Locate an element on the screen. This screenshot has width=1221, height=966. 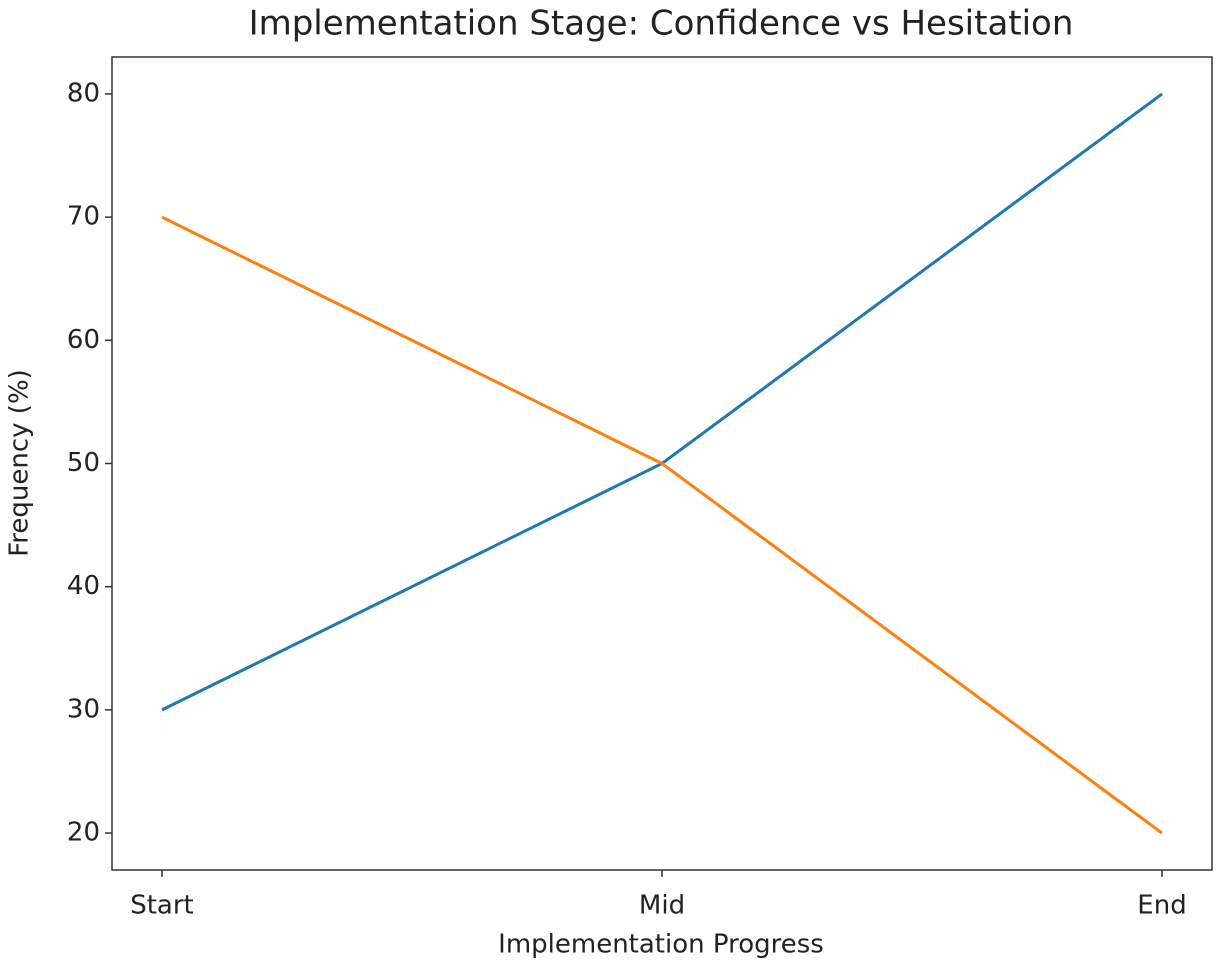
y-tick-label: 70 is located at coordinates (83, 217).